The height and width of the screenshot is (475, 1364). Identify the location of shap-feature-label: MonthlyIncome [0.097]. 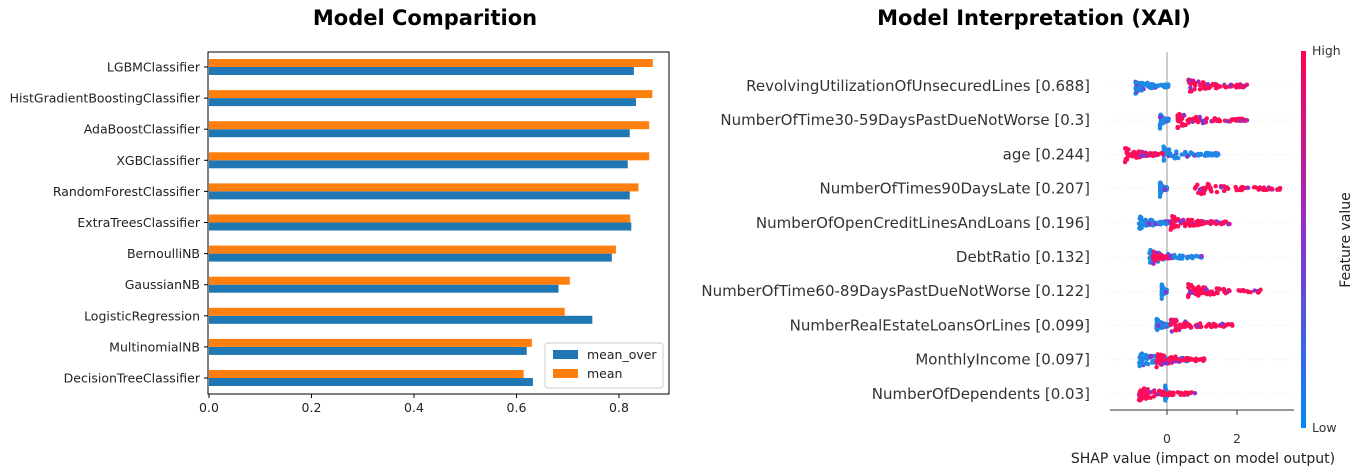
(1002, 360).